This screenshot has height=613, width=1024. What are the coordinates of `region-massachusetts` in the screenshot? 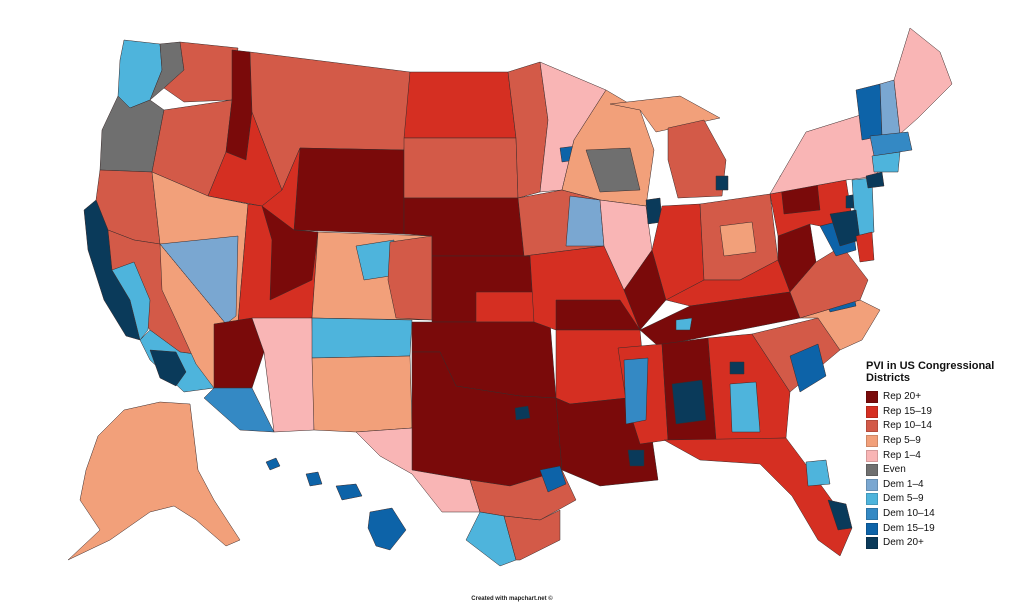 It's located at (891, 144).